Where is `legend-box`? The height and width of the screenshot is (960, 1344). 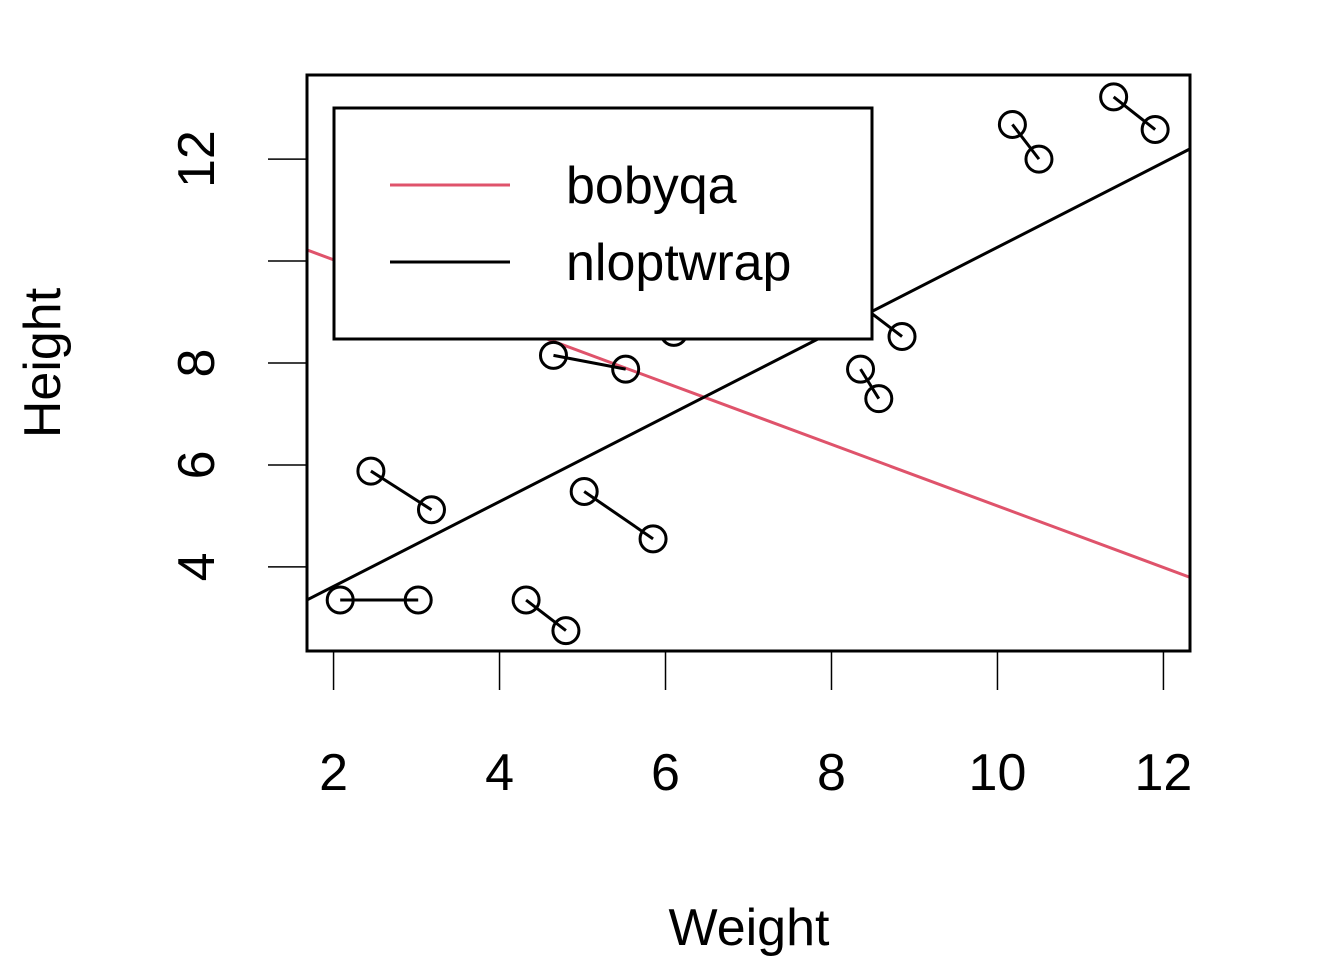
legend-box is located at coordinates (603, 223).